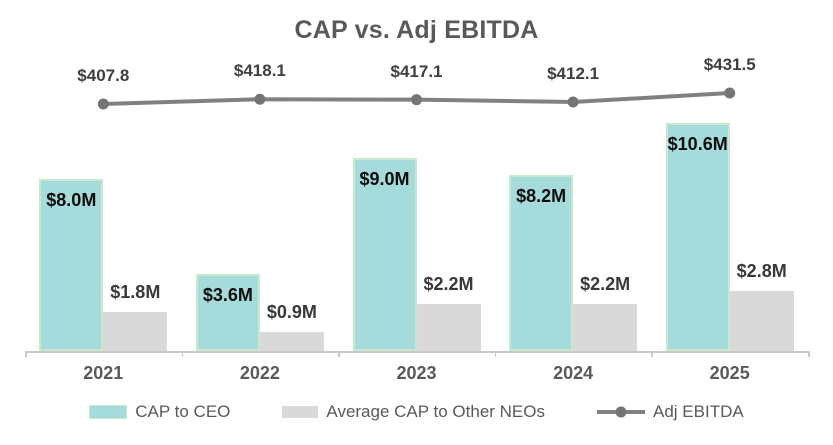  What do you see at coordinates (103, 373) in the screenshot?
I see `x-axis-label-2021: 2021` at bounding box center [103, 373].